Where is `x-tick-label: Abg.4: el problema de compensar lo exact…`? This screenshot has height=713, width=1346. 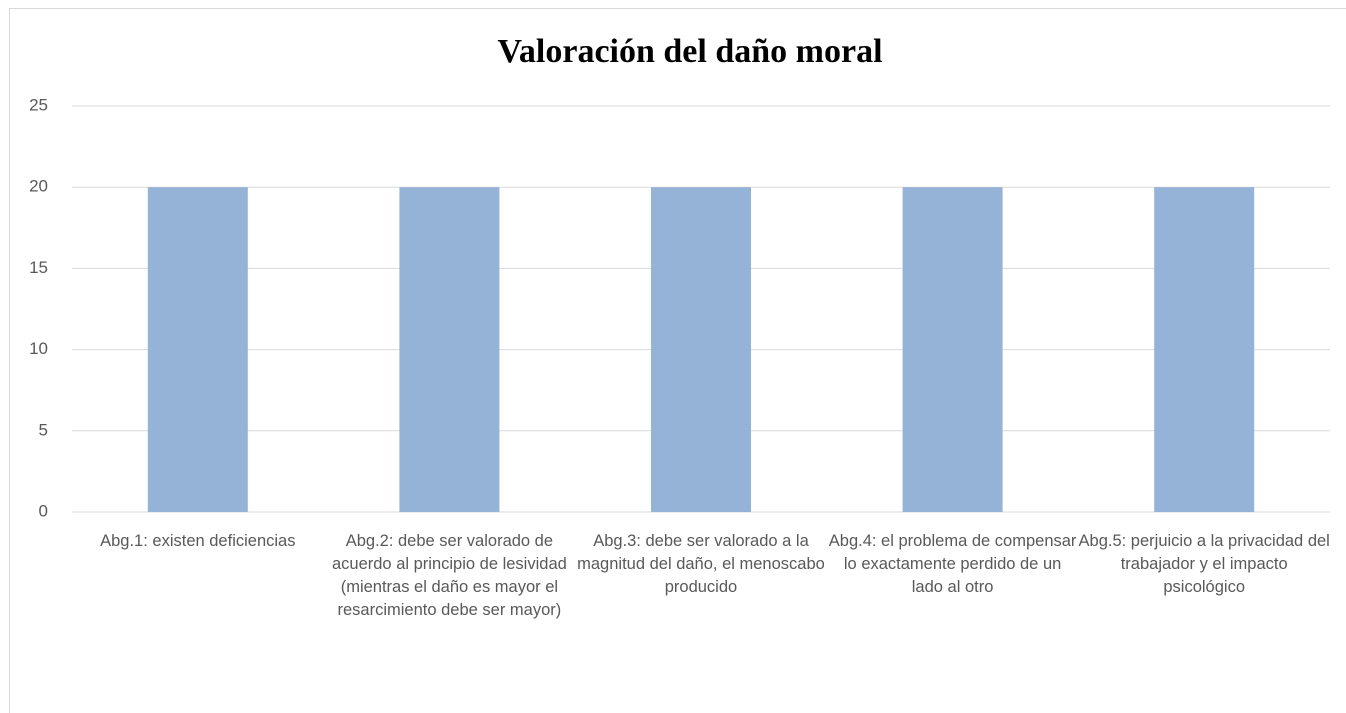
x-tick-label: Abg.4: el problema de compensar lo exact… is located at coordinates (952, 564).